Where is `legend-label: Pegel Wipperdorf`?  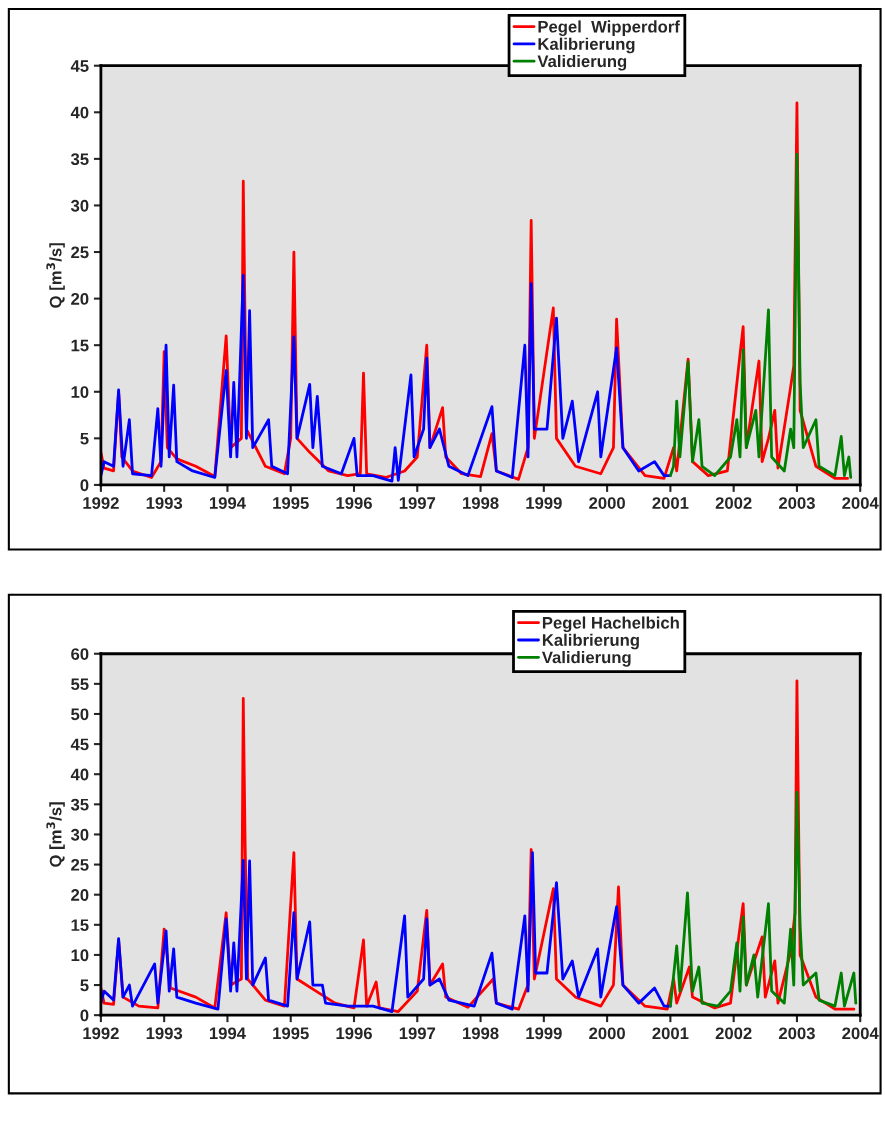 legend-label: Pegel Wipperdorf is located at coordinates (609, 28).